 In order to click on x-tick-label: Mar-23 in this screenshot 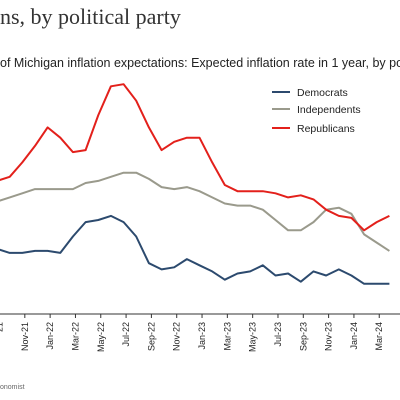, I will do `click(227, 336)`.